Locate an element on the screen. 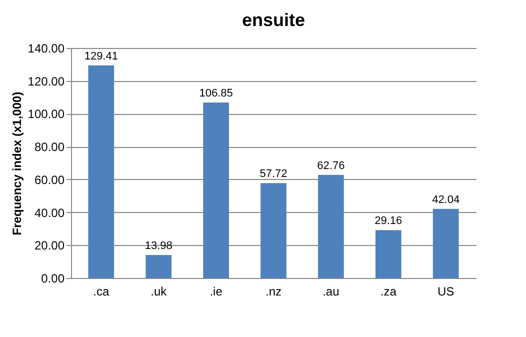 The image size is (526, 337). data-label: 62.76 is located at coordinates (331, 166).